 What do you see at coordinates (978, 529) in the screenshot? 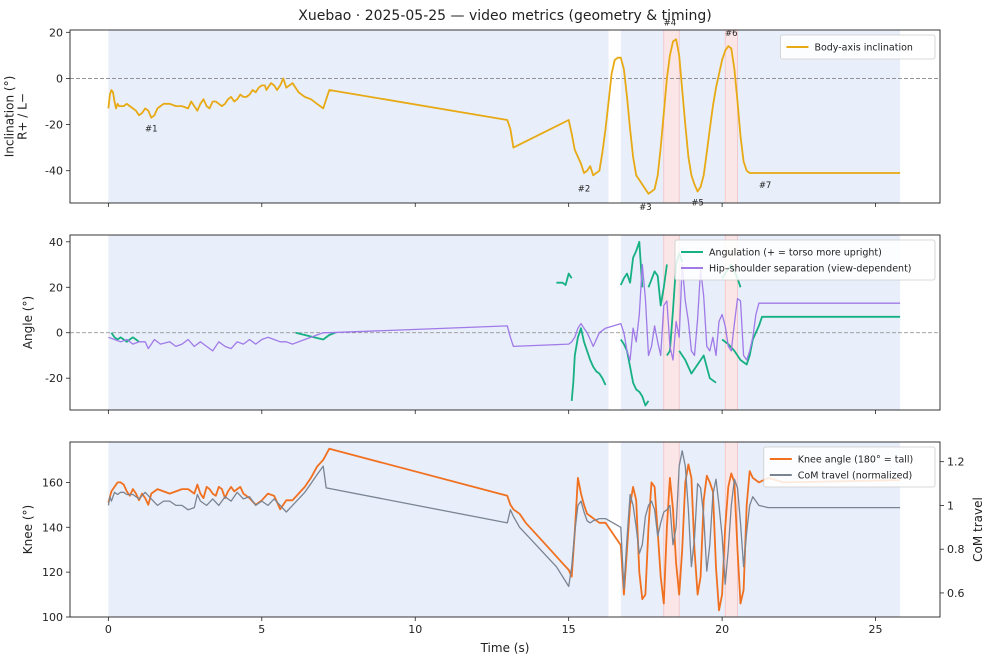
I see `y2-axis-label: CoM travel` at bounding box center [978, 529].